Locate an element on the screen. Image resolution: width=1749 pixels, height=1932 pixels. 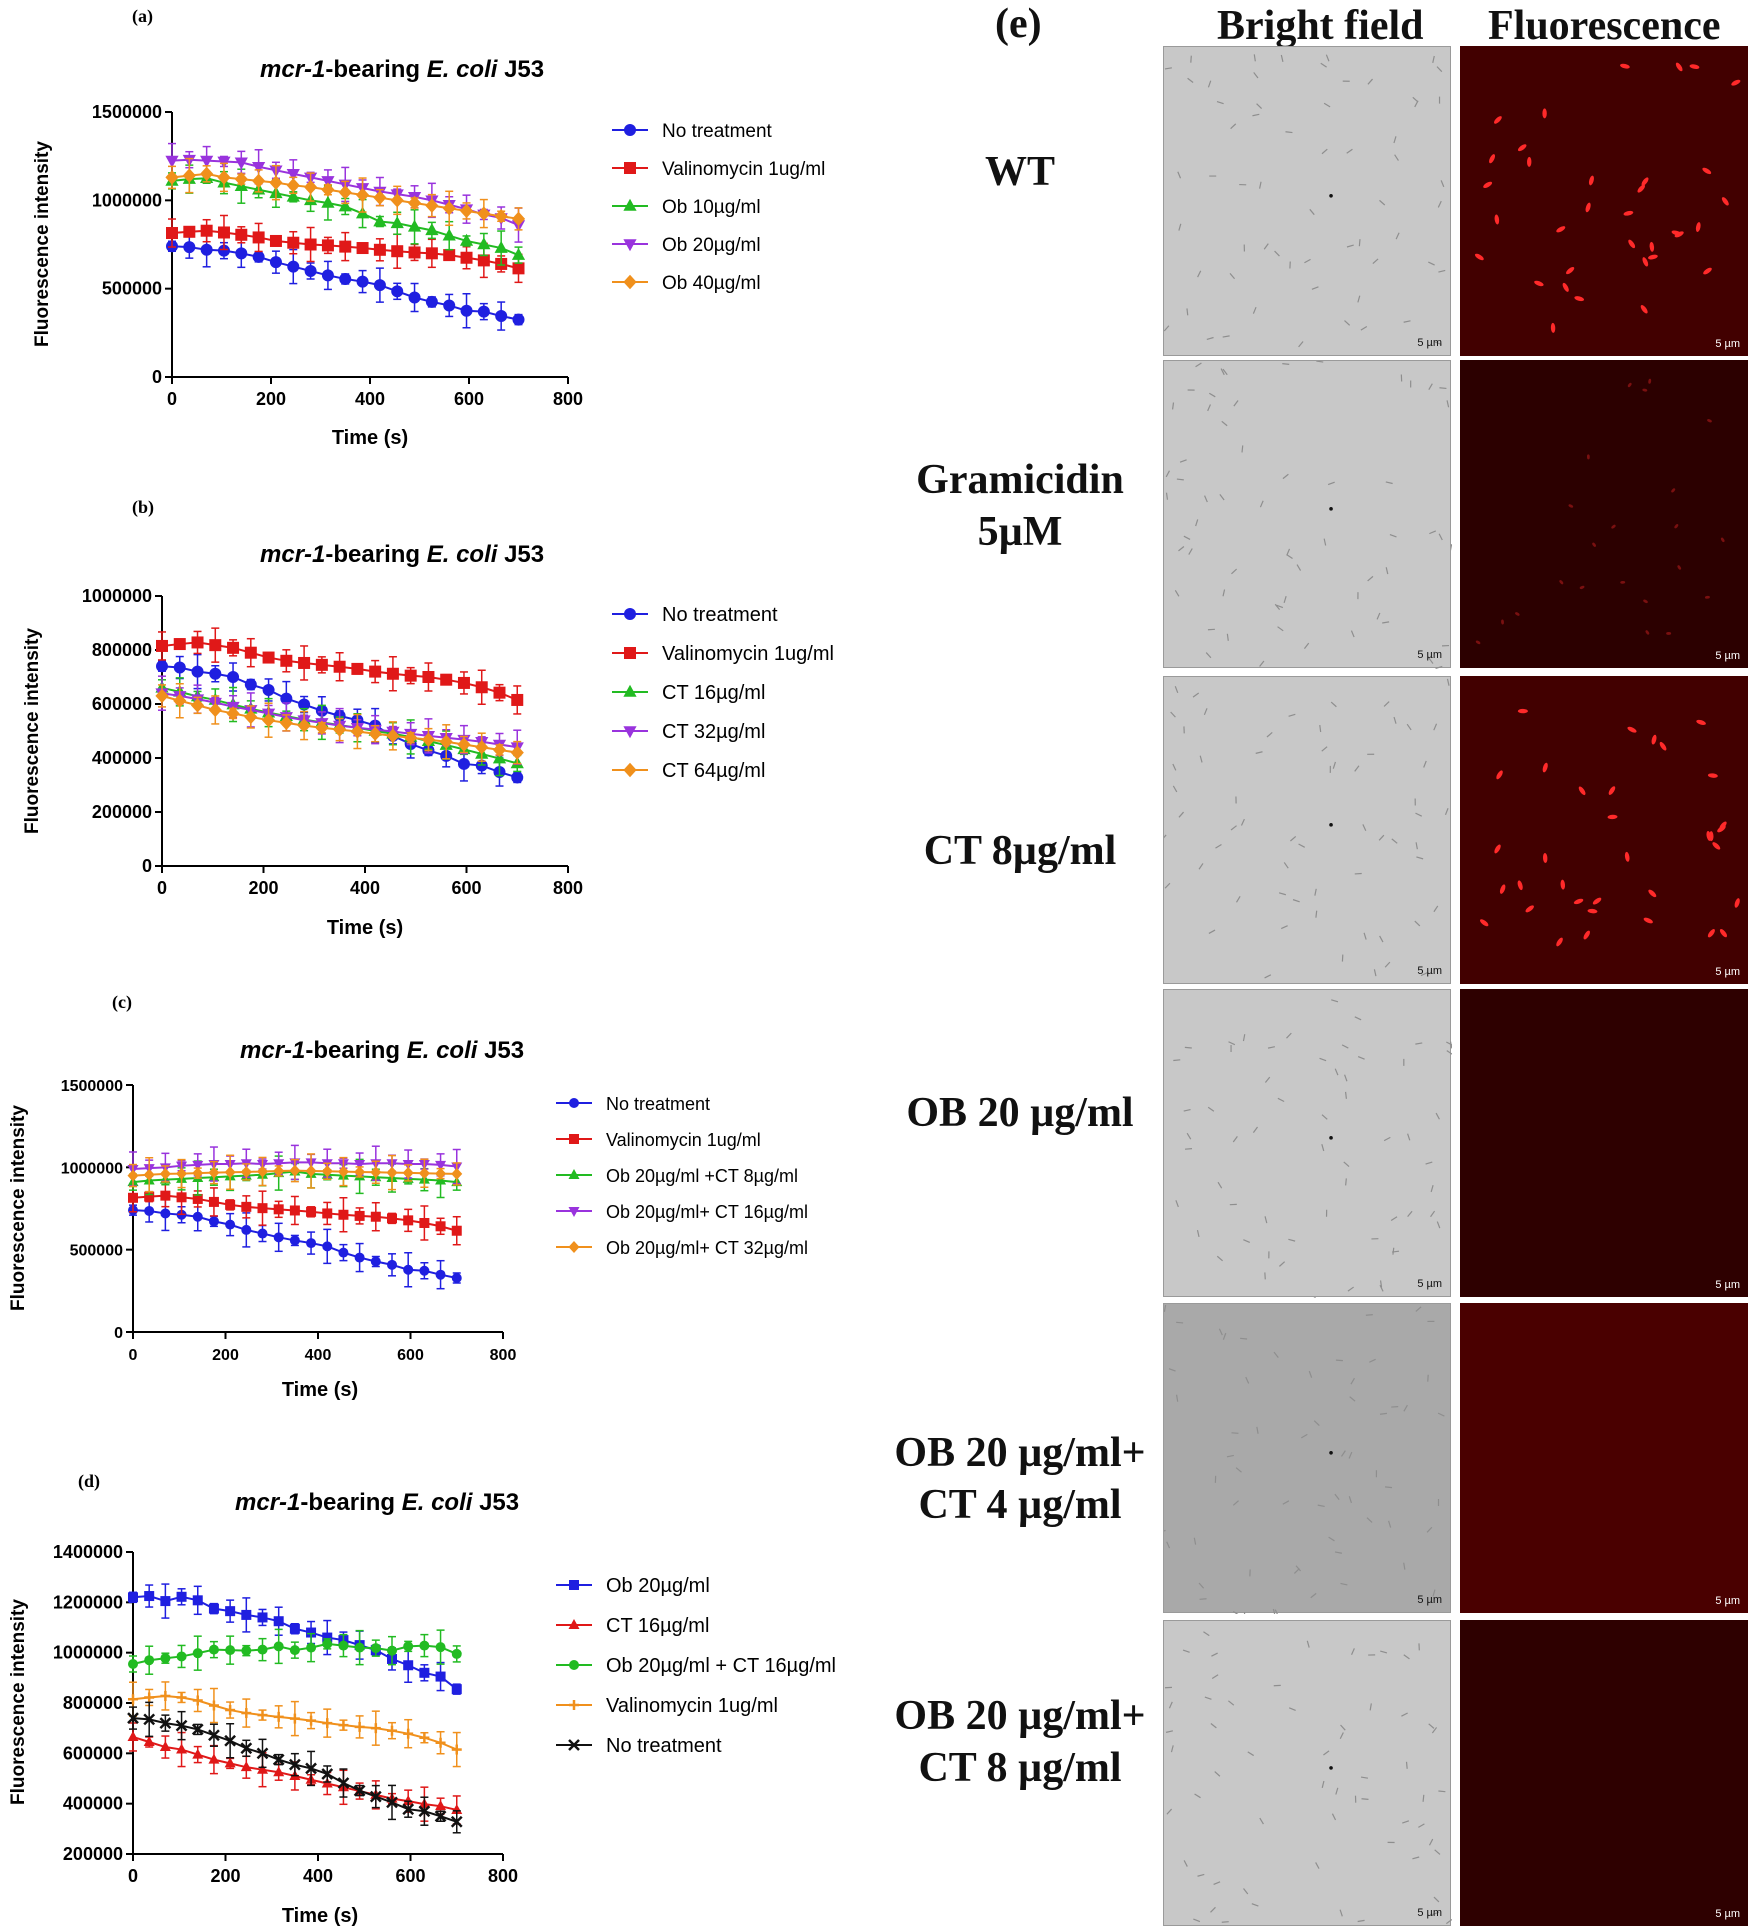
column-header-fluorescence: Fluorescence is located at coordinates (1604, 26).